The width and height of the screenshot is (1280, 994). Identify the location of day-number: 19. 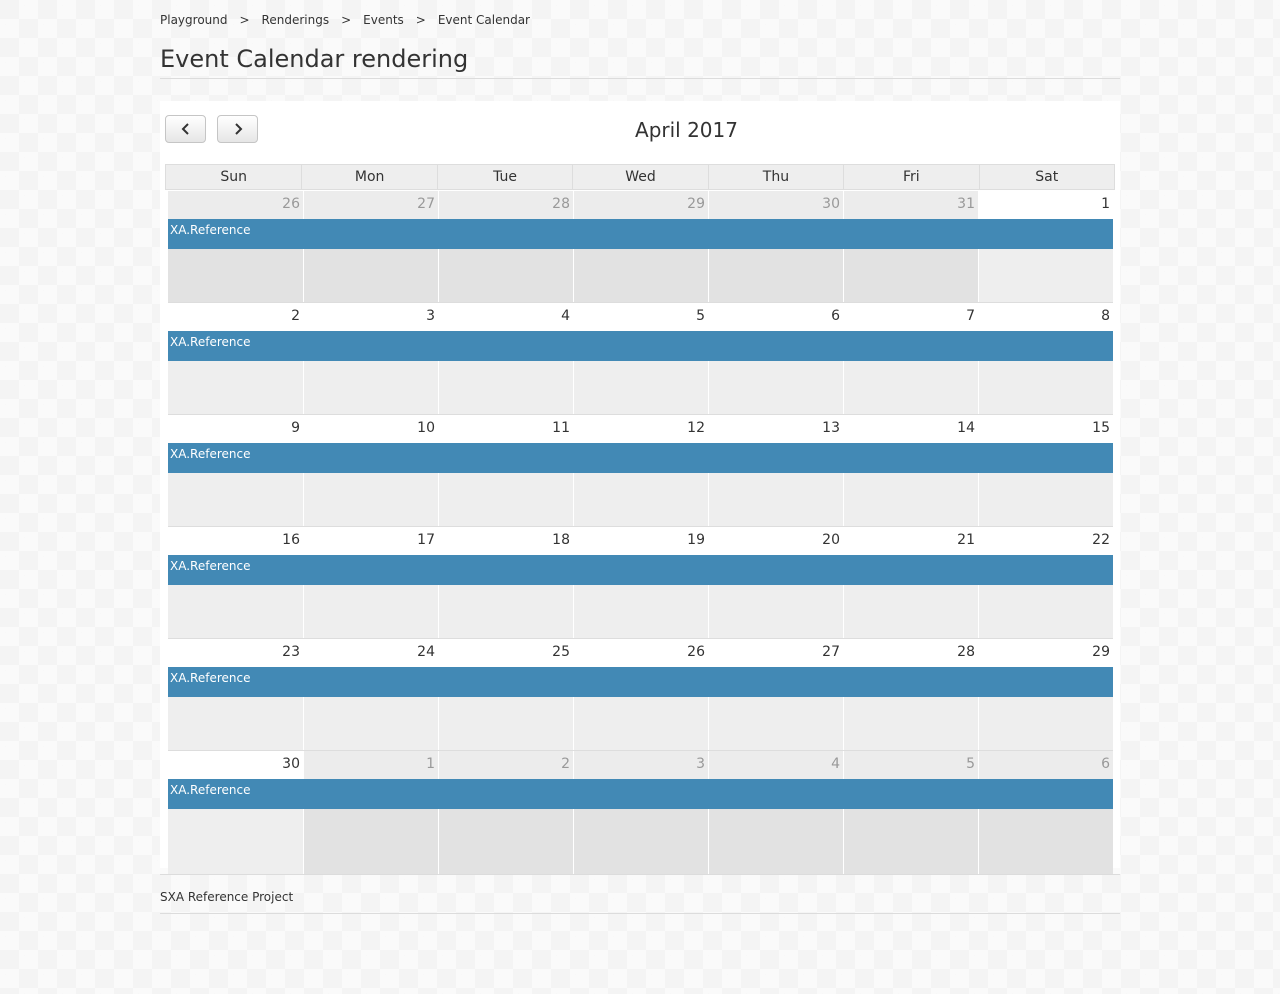
(696, 540).